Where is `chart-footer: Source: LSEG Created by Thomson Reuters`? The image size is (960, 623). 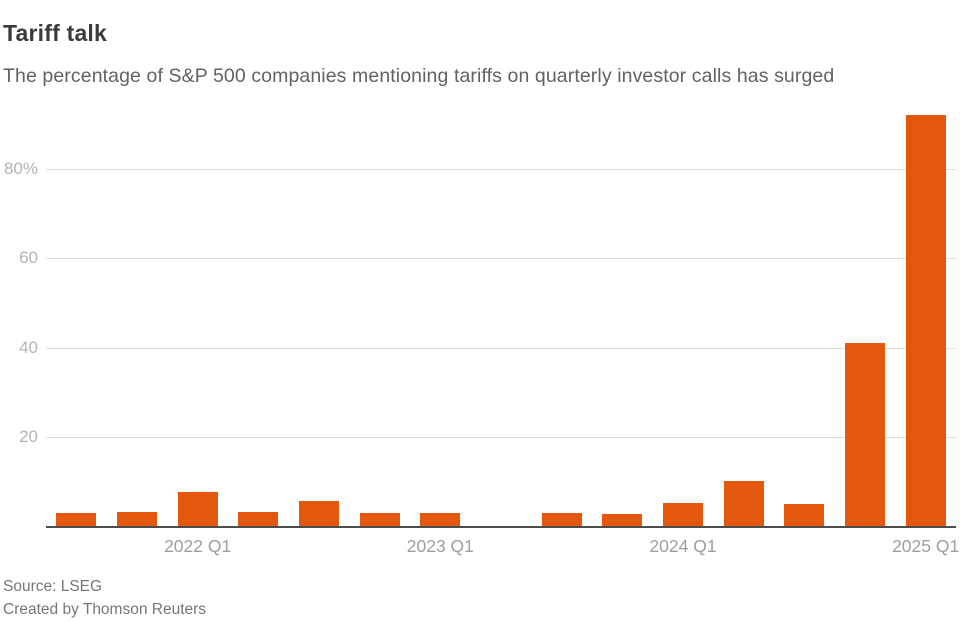 chart-footer: Source: LSEG Created by Thomson Reuters is located at coordinates (104, 598).